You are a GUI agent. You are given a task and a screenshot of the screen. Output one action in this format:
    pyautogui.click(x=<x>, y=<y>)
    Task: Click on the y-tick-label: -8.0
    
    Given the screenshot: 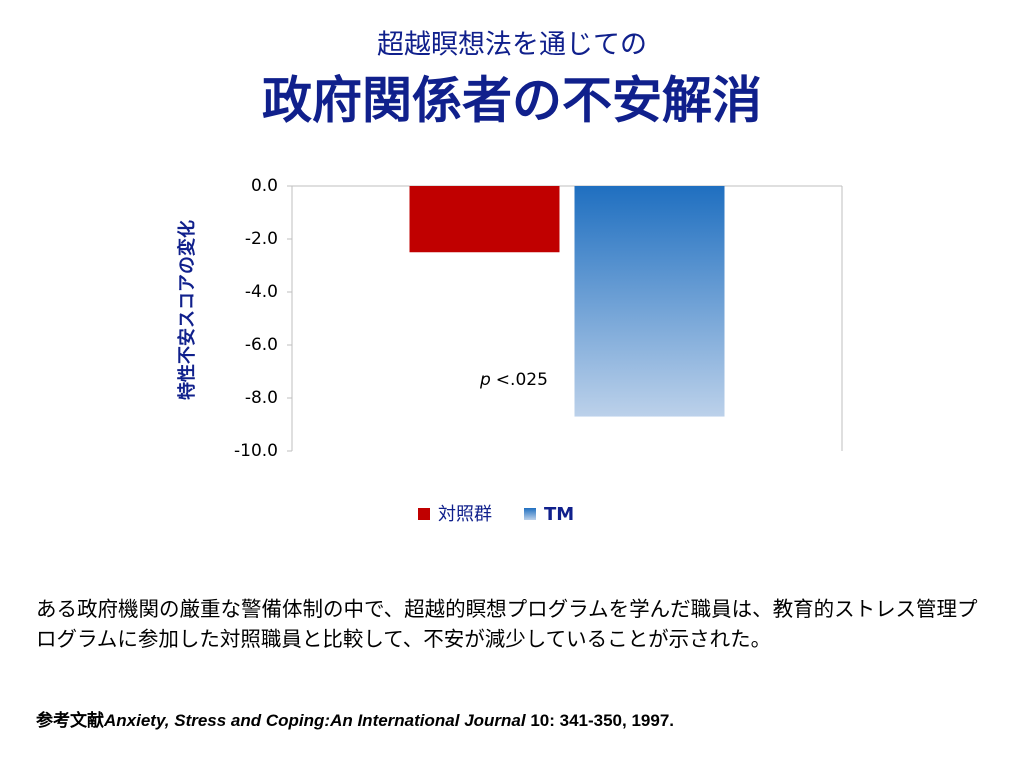 What is the action you would take?
    pyautogui.click(x=261, y=398)
    